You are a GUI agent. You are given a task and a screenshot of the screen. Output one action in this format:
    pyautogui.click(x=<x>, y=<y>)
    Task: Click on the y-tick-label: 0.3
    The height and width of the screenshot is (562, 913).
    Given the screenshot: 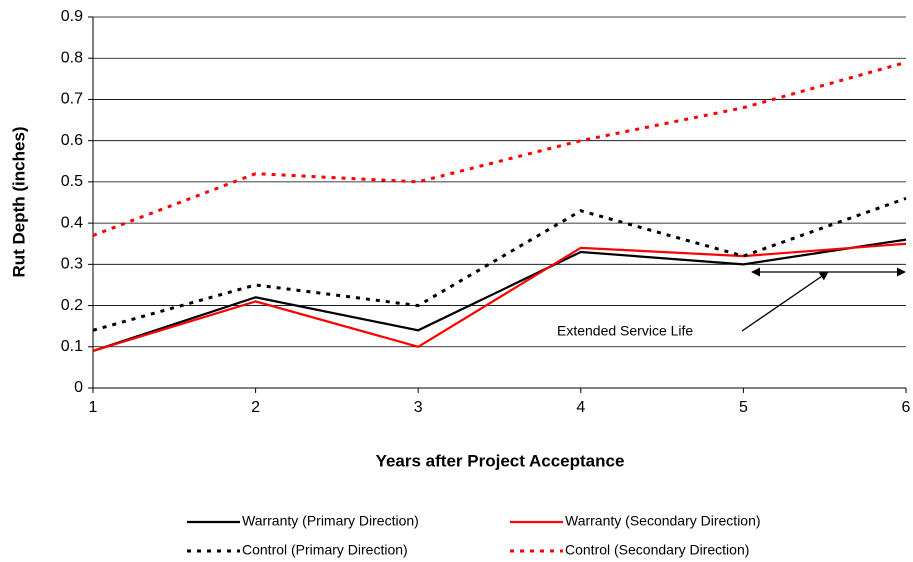 What is the action you would take?
    pyautogui.click(x=72, y=264)
    